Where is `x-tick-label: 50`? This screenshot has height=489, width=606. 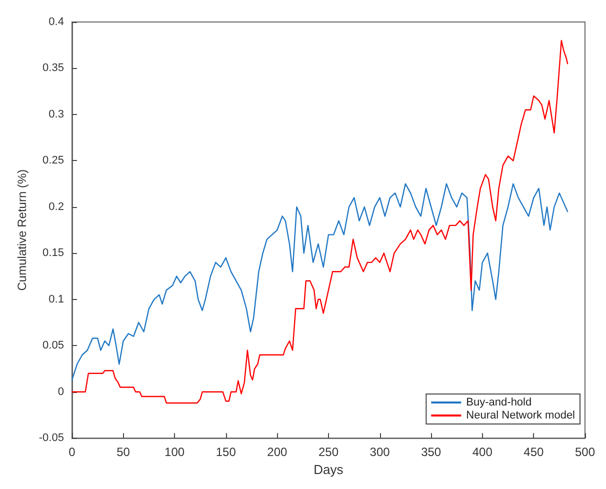
x-tick-label: 50 is located at coordinates (123, 452).